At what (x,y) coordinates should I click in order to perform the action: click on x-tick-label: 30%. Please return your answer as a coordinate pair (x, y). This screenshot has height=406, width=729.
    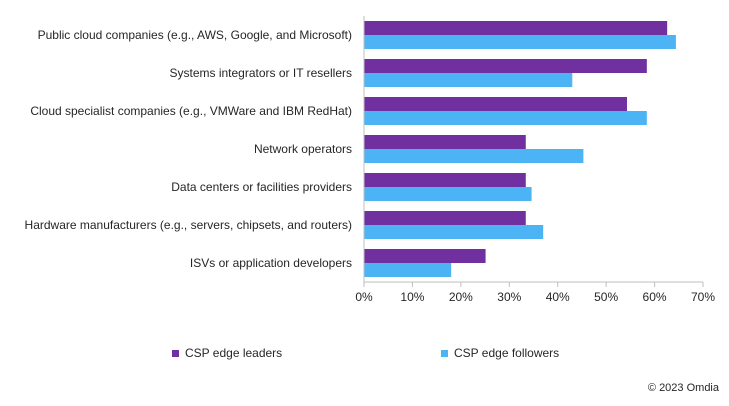
    Looking at the image, I should click on (509, 297).